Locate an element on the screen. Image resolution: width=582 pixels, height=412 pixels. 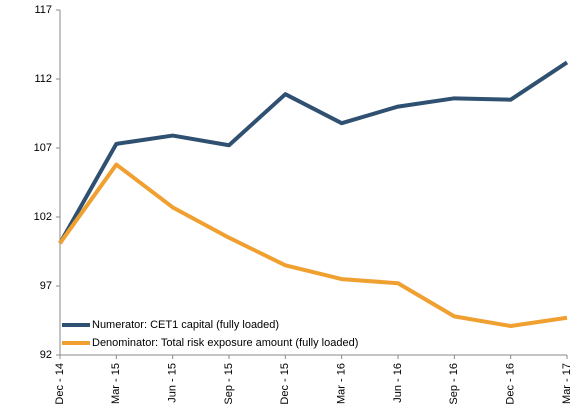
x-tick-label: Jun - 15 is located at coordinates (173, 383).